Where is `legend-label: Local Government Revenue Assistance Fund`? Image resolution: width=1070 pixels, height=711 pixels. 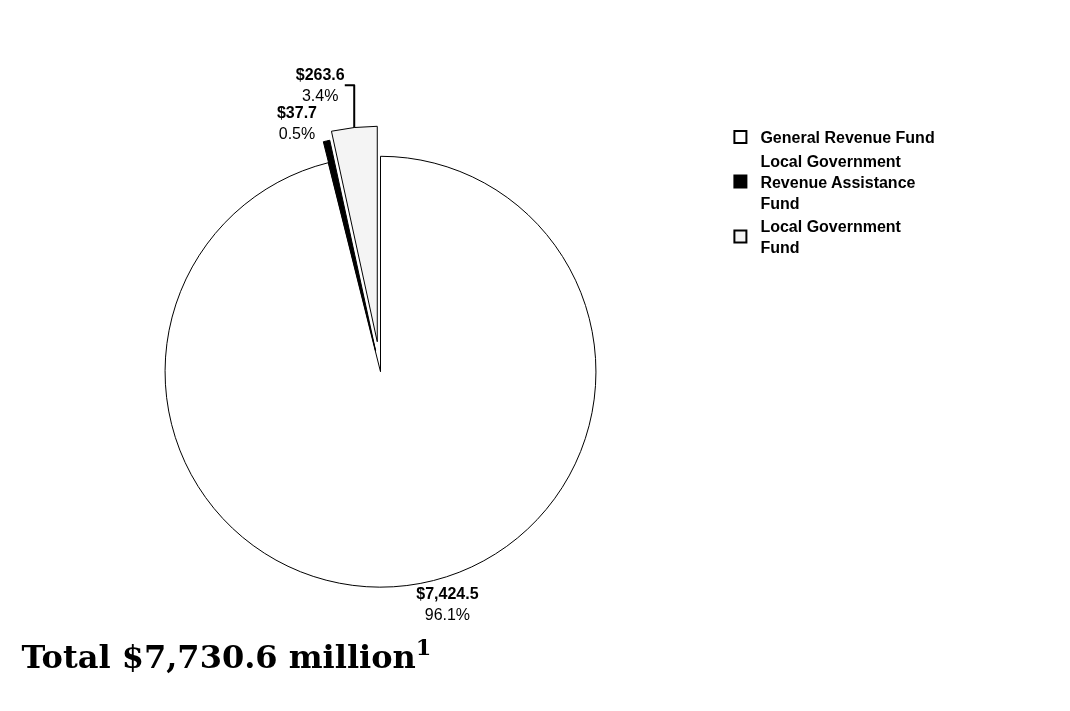 legend-label: Local Government Revenue Assistance Fund is located at coordinates (838, 182).